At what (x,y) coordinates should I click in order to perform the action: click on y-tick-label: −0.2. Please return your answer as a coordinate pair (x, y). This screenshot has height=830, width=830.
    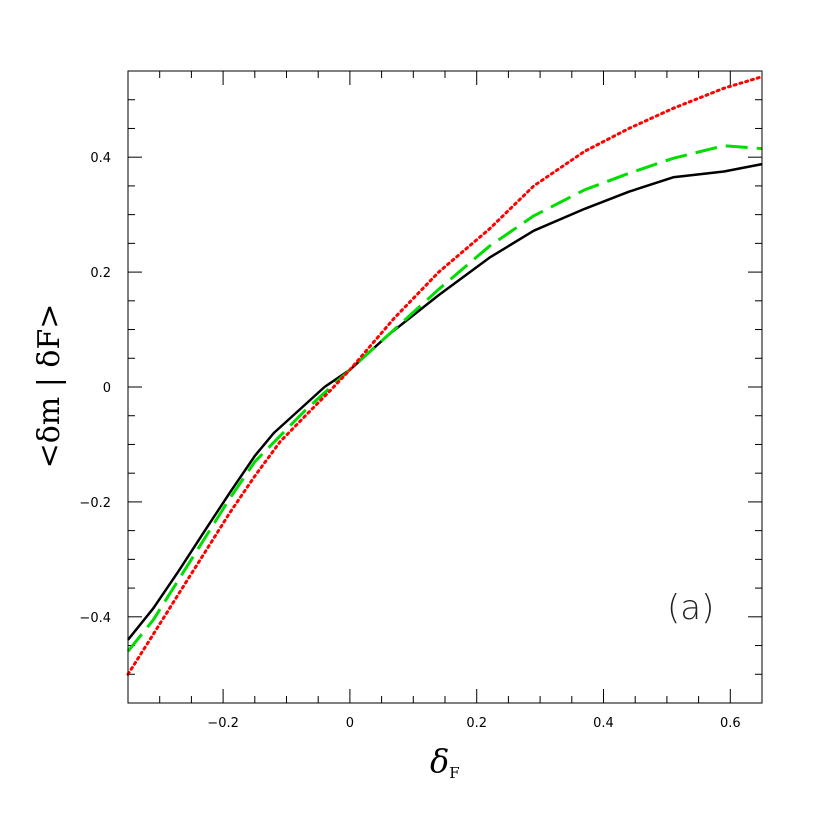
    Looking at the image, I should click on (95, 503).